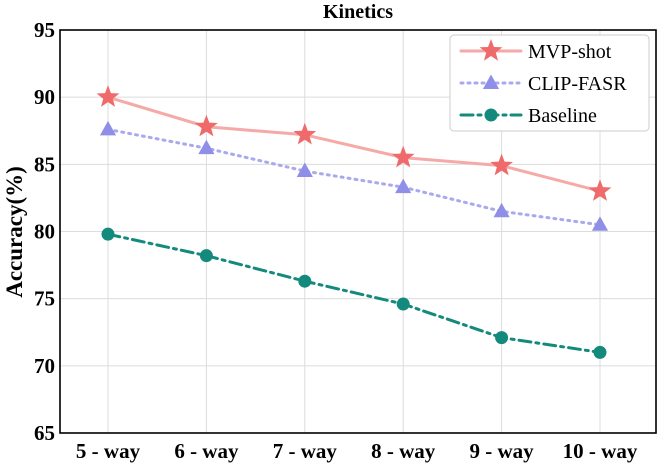 The height and width of the screenshot is (468, 664). What do you see at coordinates (44, 366) in the screenshot?
I see `y-tick-label: 70` at bounding box center [44, 366].